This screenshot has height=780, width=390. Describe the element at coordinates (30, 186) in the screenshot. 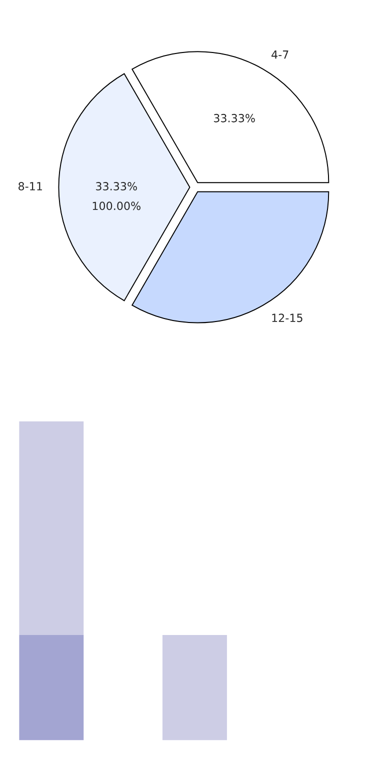

I see `slice-label: 8-11` at that location.